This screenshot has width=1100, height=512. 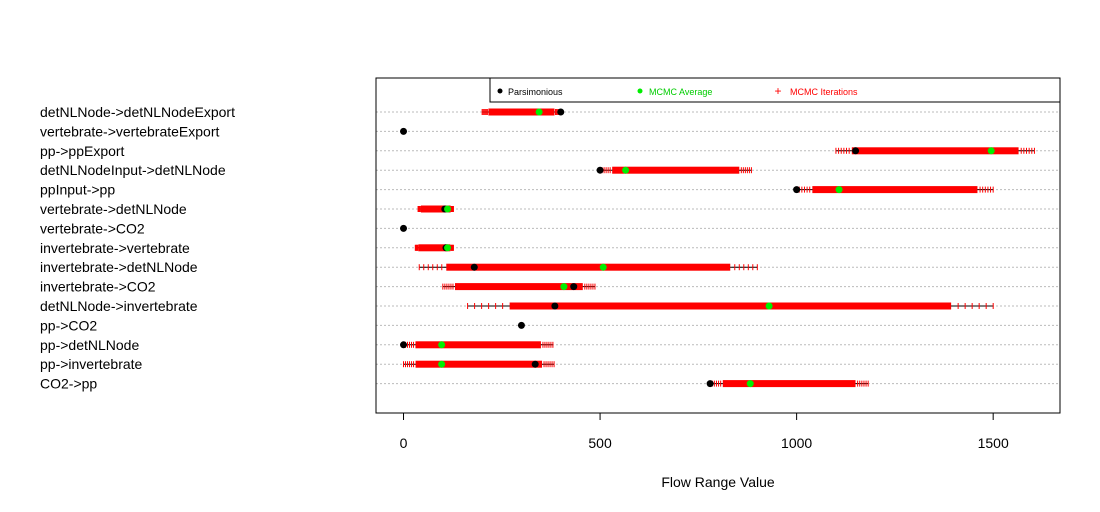 What do you see at coordinates (115, 248) in the screenshot?
I see `category-label: invertebrate->vertebrate` at bounding box center [115, 248].